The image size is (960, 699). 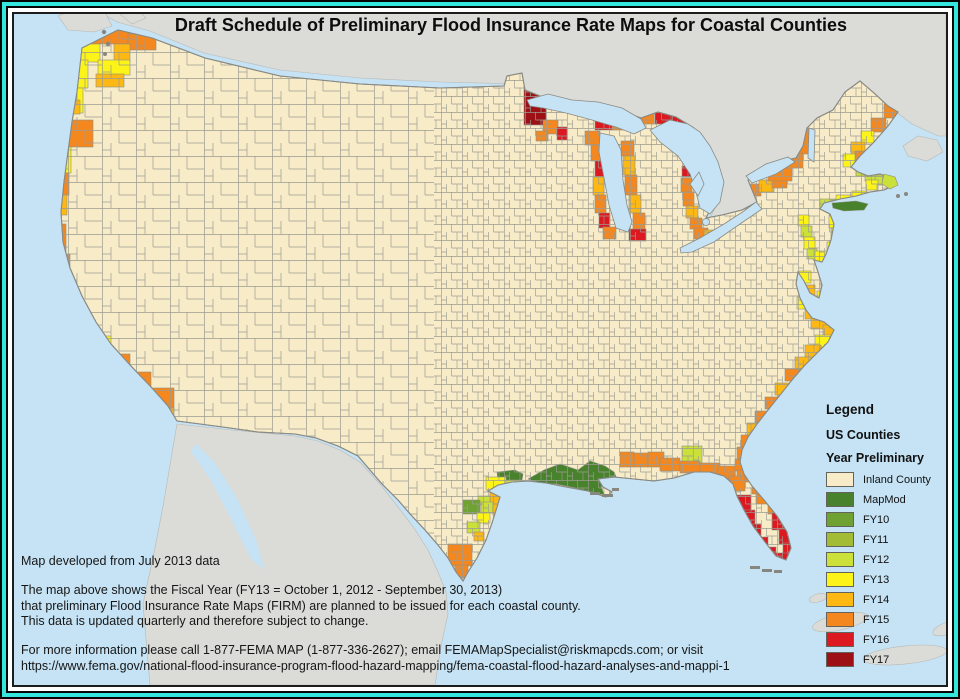 What do you see at coordinates (863, 435) in the screenshot?
I see `legend-layer-name: US Counties` at bounding box center [863, 435].